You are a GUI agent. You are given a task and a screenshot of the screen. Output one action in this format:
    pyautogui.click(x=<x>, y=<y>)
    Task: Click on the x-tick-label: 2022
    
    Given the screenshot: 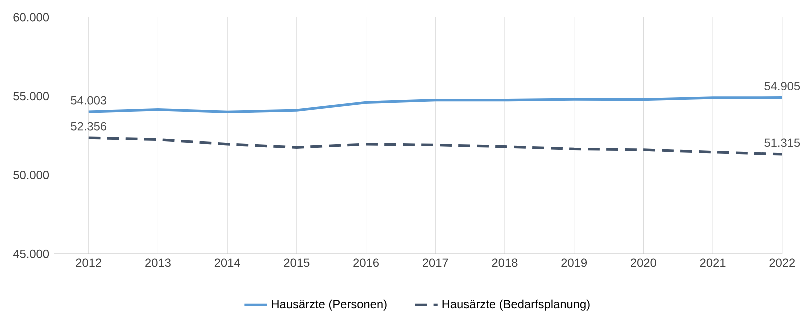 What is the action you would take?
    pyautogui.click(x=783, y=263)
    